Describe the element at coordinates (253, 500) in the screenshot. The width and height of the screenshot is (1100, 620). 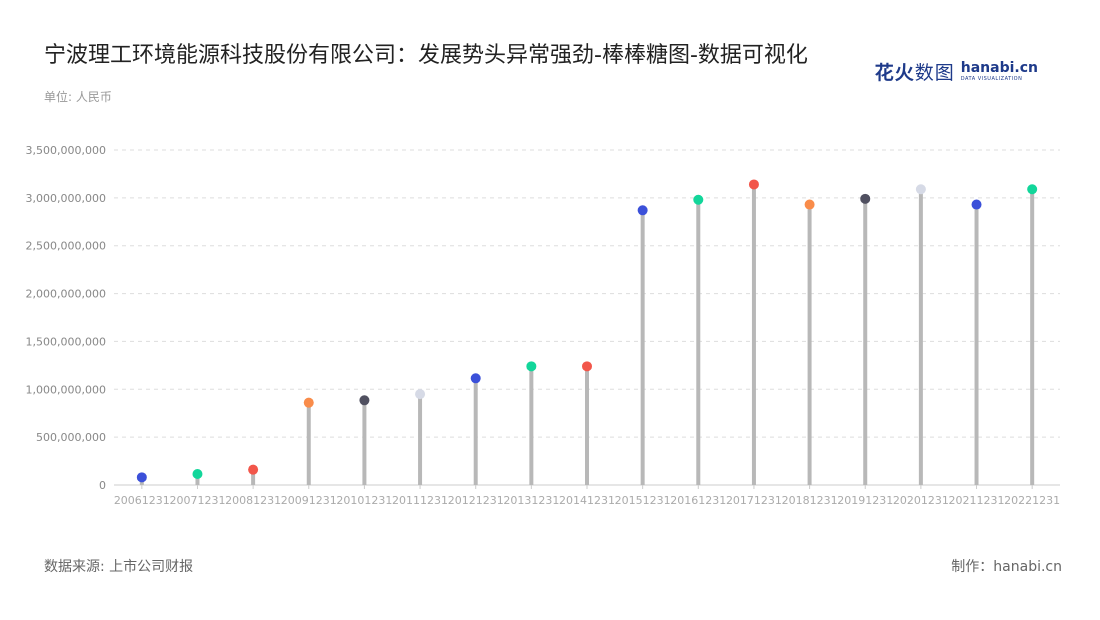
I see `x-tick-label: 20081231` at that location.